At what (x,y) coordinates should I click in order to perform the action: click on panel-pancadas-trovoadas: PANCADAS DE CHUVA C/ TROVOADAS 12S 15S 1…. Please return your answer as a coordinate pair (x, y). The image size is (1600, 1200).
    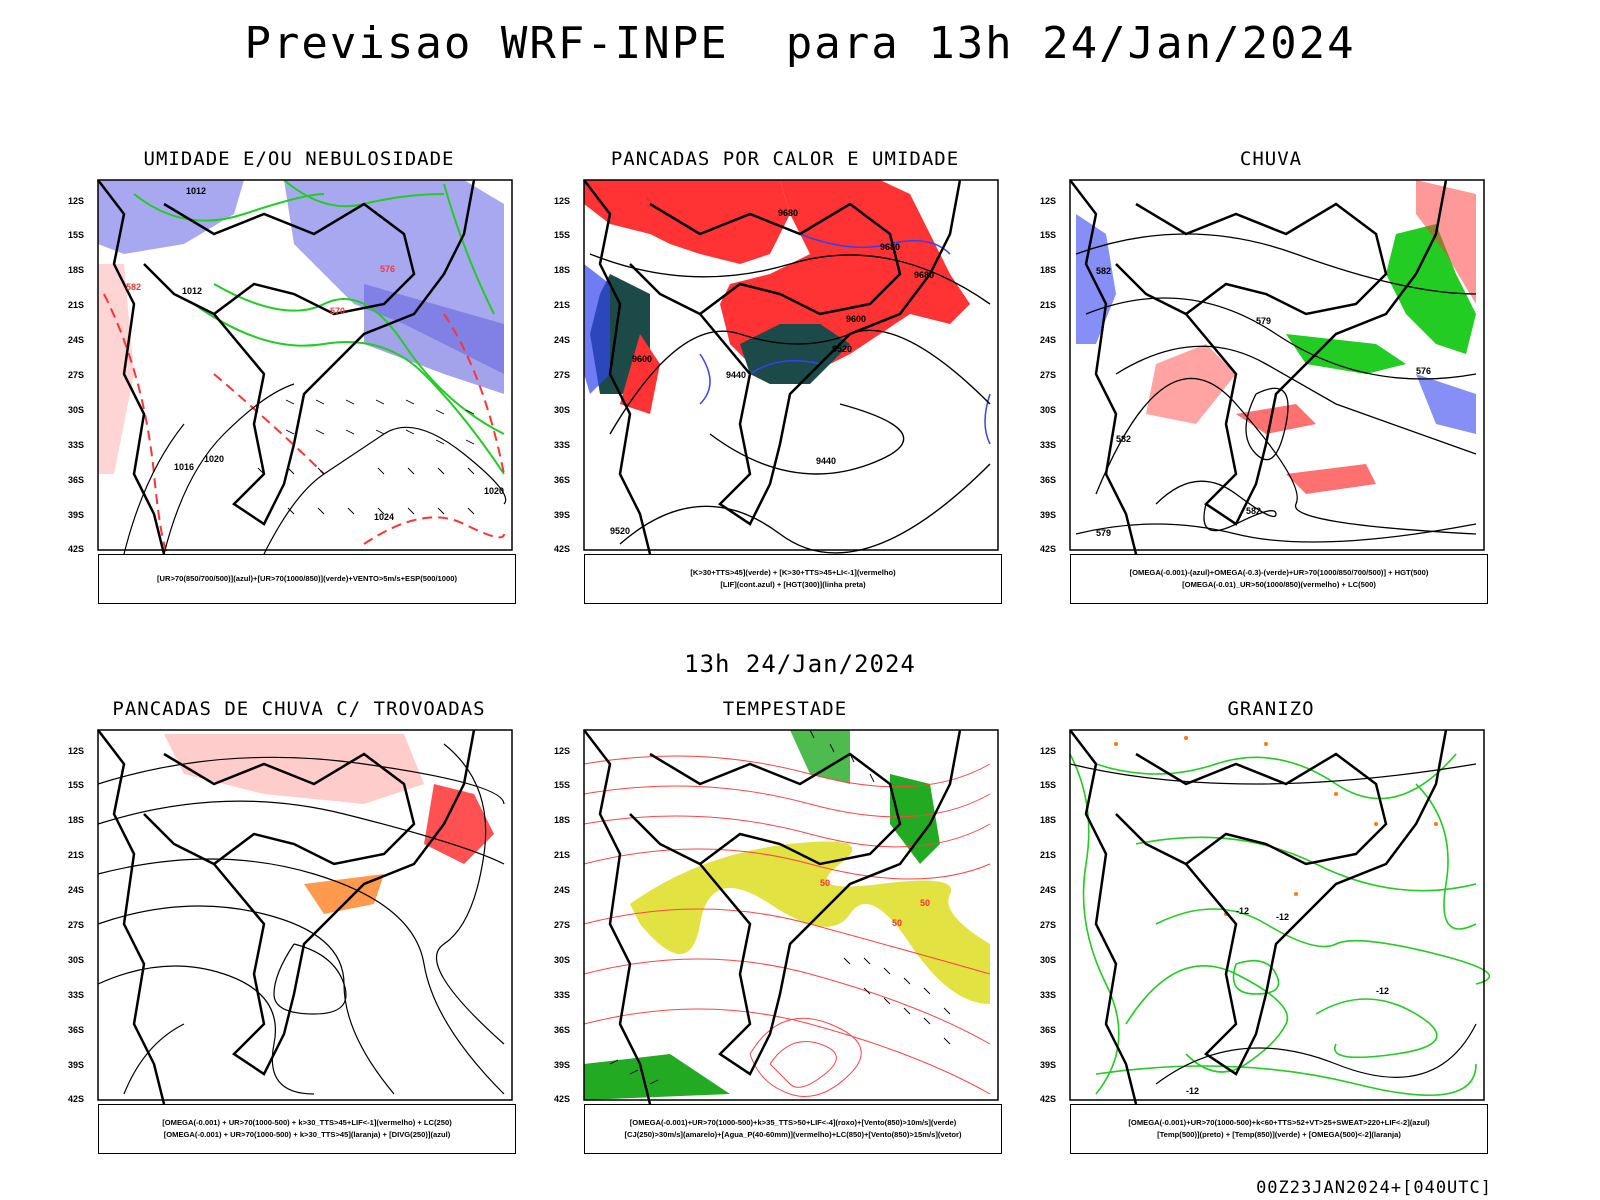
    Looking at the image, I should click on (299, 933).